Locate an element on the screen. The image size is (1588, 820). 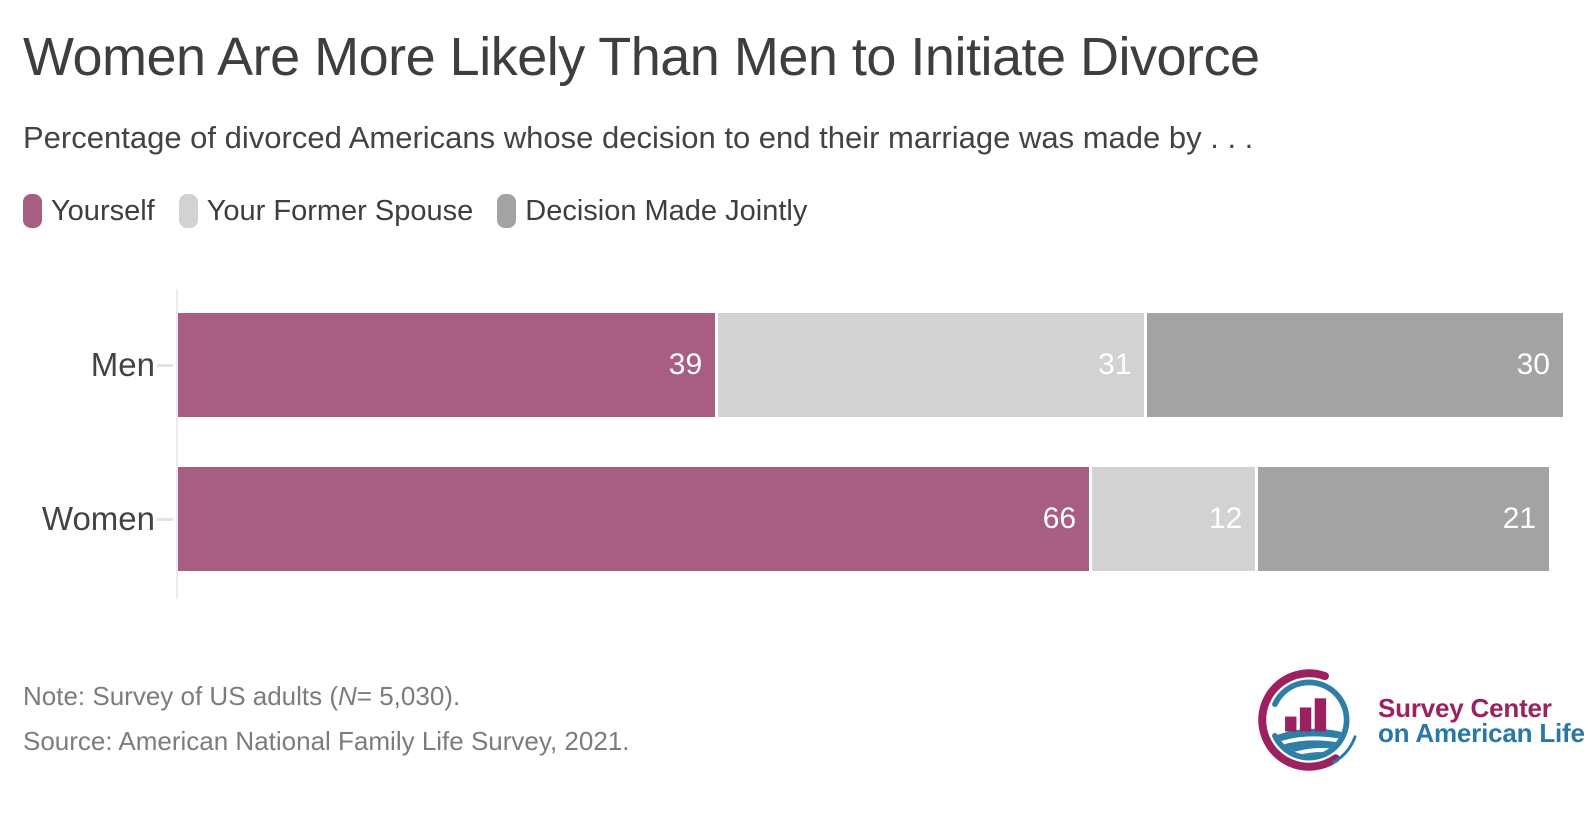
logo-line1: Survey Center is located at coordinates (1465, 708).